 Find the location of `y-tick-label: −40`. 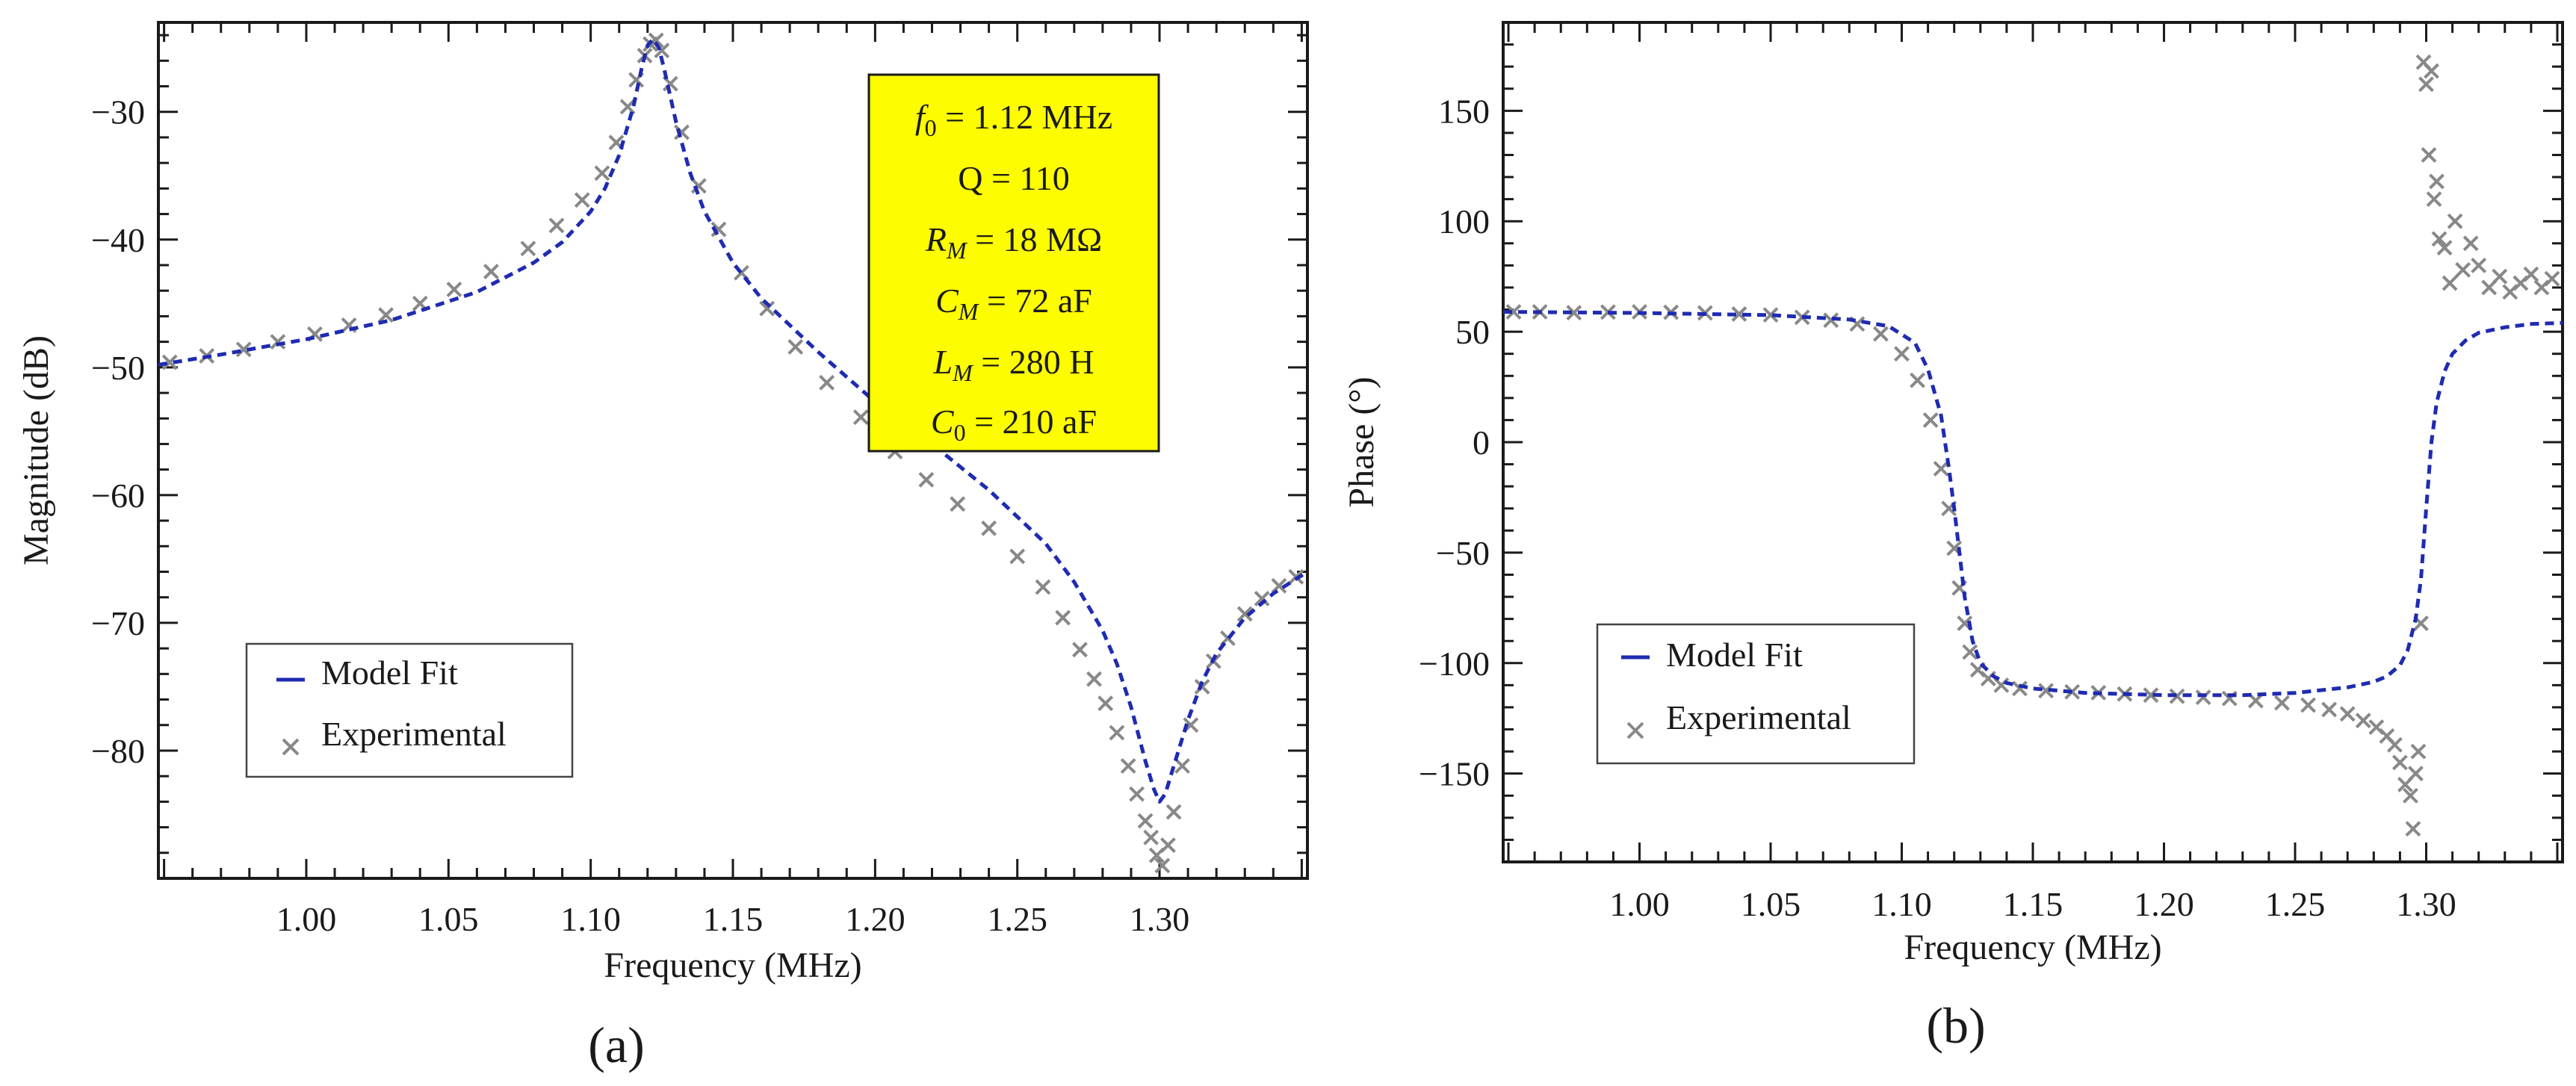

y-tick-label: −40 is located at coordinates (118, 240).